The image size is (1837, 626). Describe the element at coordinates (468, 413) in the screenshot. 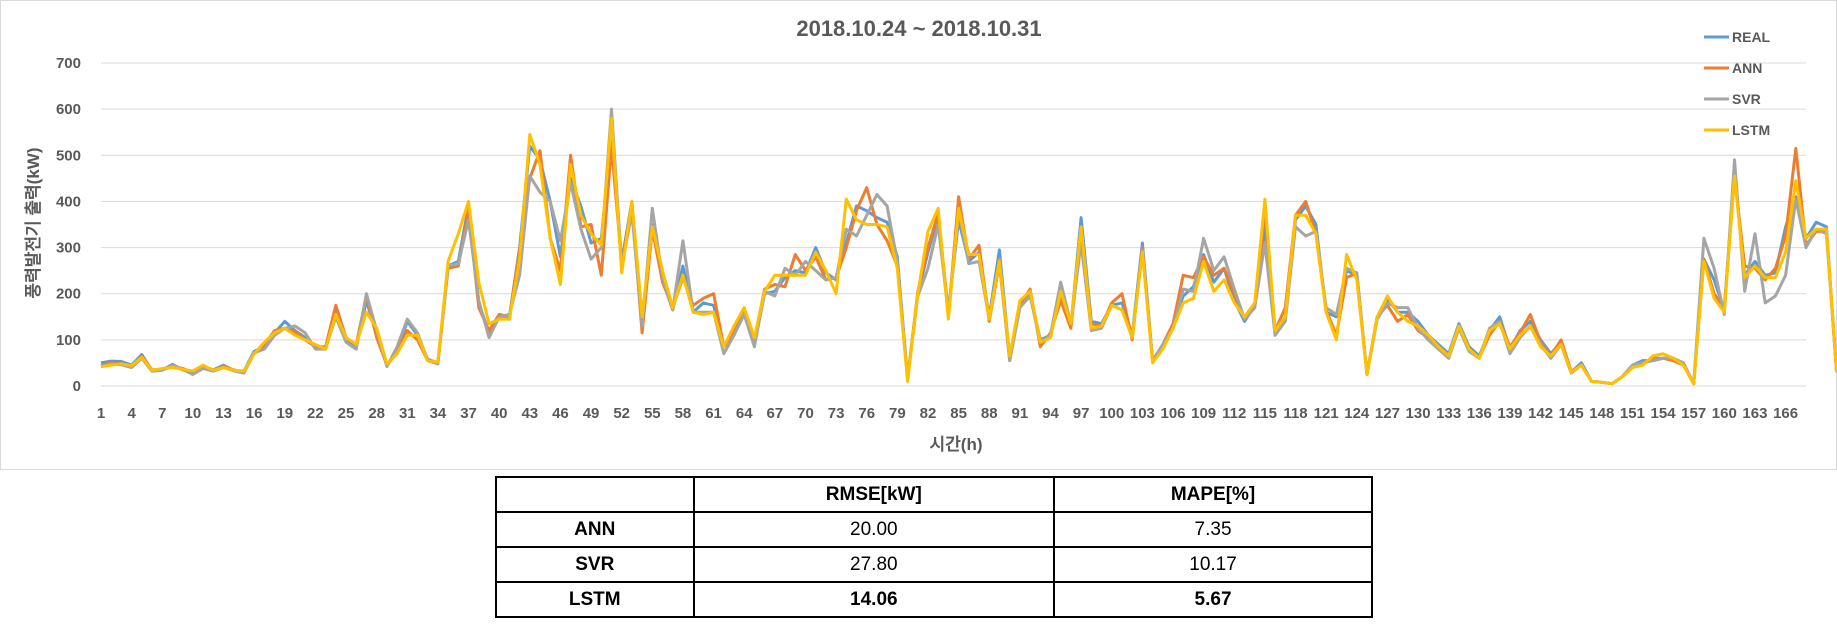

I see `x-tick-label: 37` at that location.